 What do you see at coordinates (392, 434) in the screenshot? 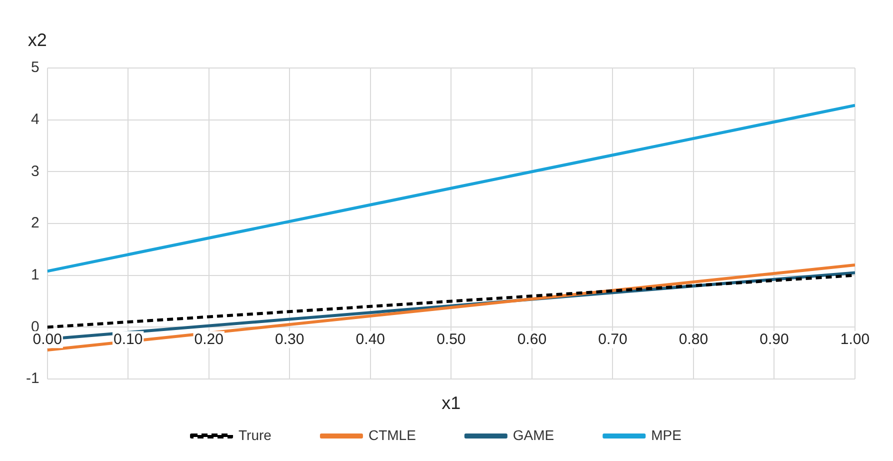
I see `legend-label: CTMLE` at bounding box center [392, 434].